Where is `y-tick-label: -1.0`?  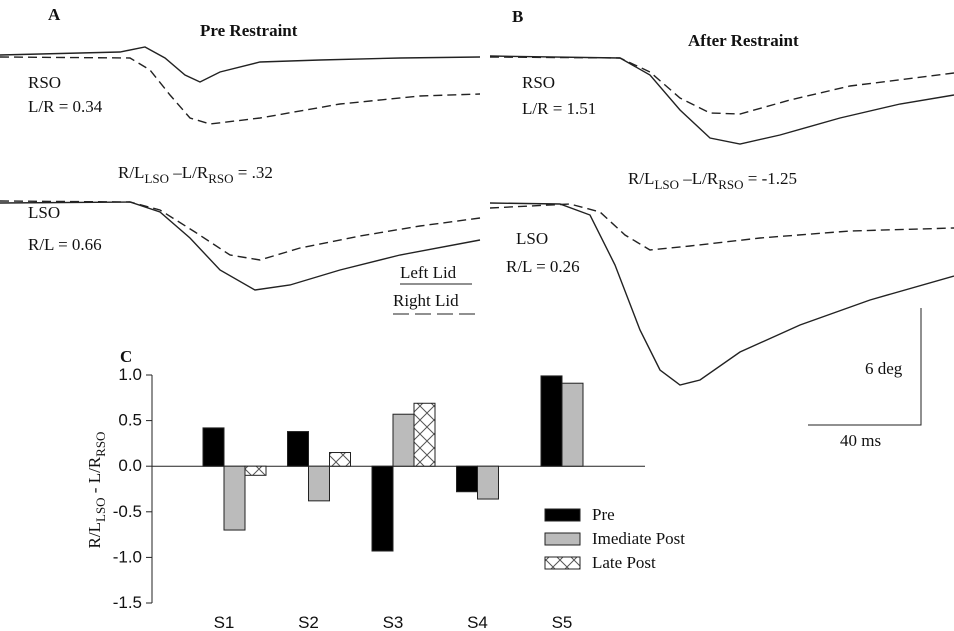
y-tick-label: -1.0 is located at coordinates (127, 556).